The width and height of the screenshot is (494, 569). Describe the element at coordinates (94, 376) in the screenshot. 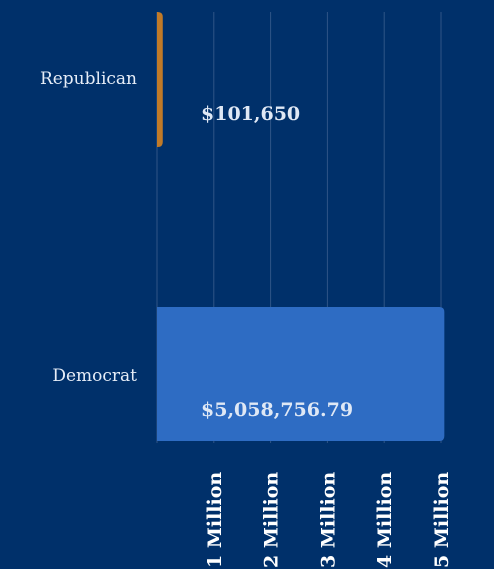

I see `category-label-democrat: Democrat` at that location.